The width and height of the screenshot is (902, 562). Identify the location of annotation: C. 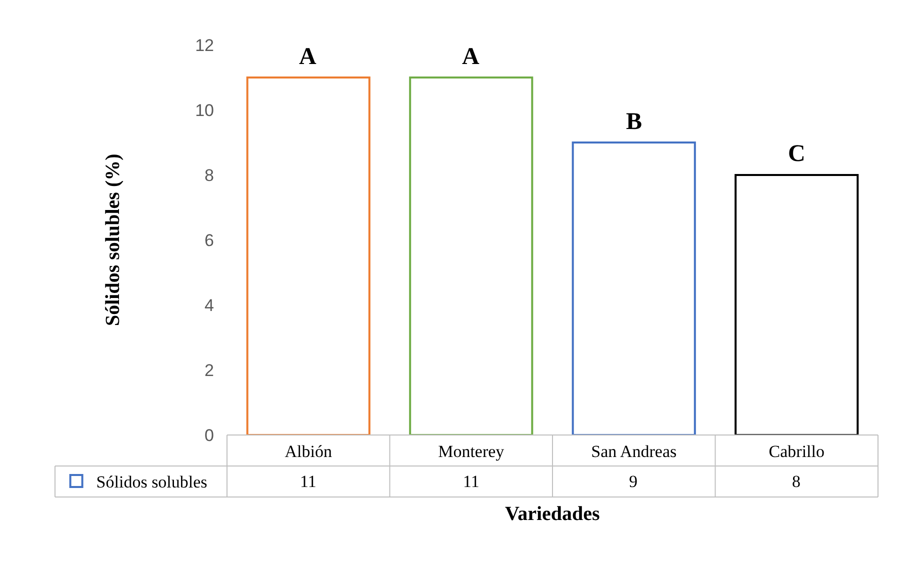
(797, 154).